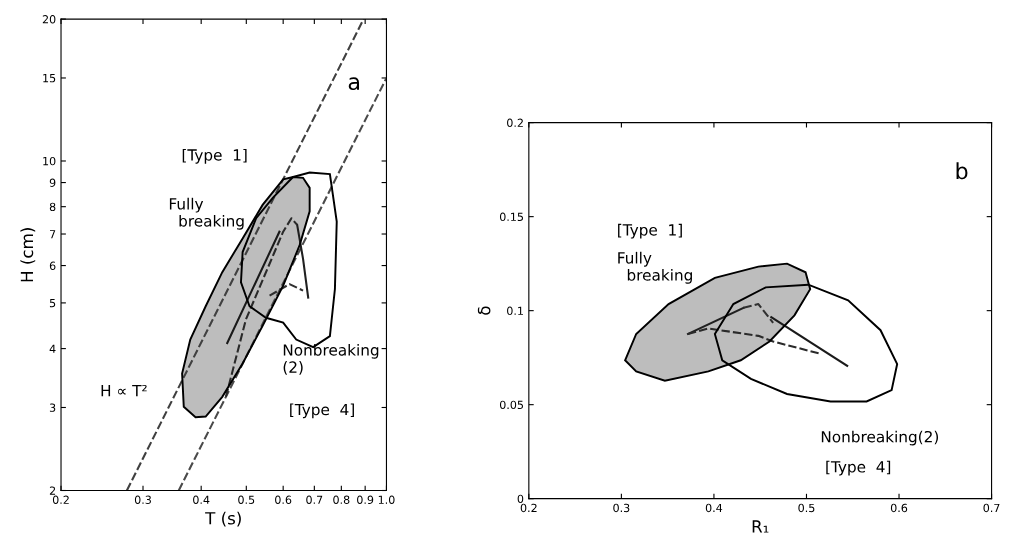 The width and height of the screenshot is (1017, 545). What do you see at coordinates (49, 161) in the screenshot?
I see `y-tick-label: 10` at bounding box center [49, 161].